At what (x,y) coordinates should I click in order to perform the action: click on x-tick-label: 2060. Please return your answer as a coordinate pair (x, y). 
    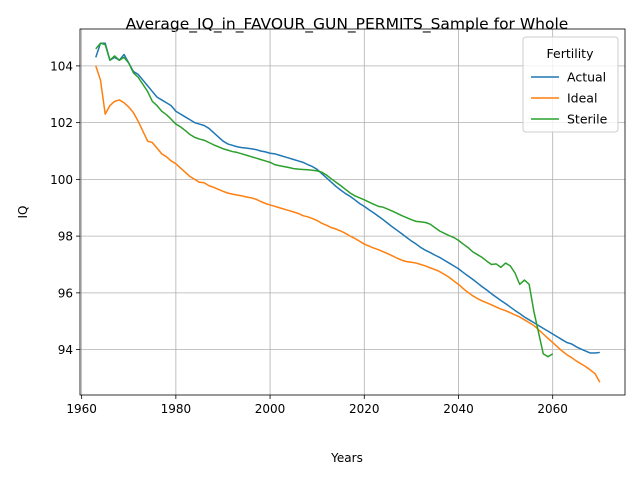
    Looking at the image, I should click on (552, 409).